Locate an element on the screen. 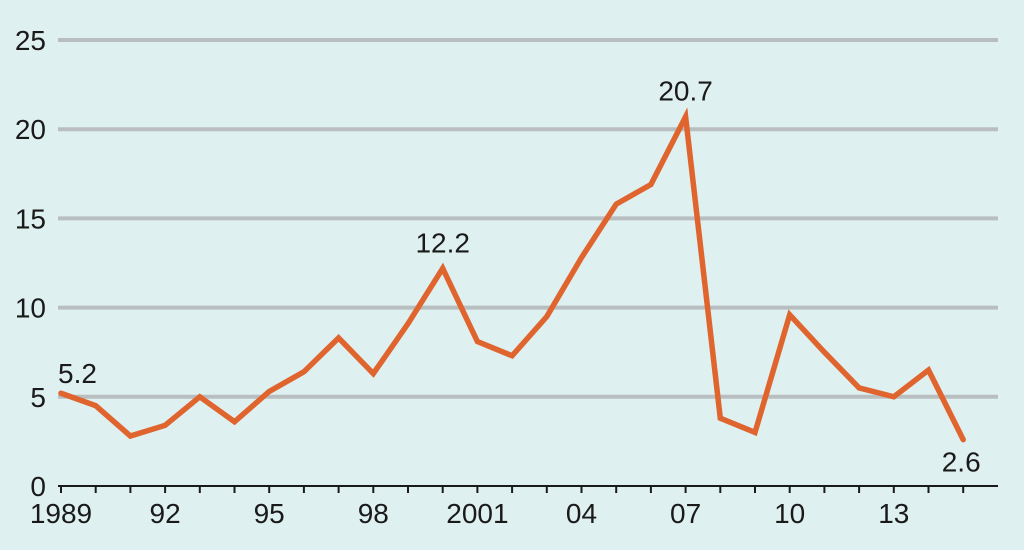 Image resolution: width=1024 pixels, height=550 pixels. y-tick-label-0: 0 is located at coordinates (38, 486).